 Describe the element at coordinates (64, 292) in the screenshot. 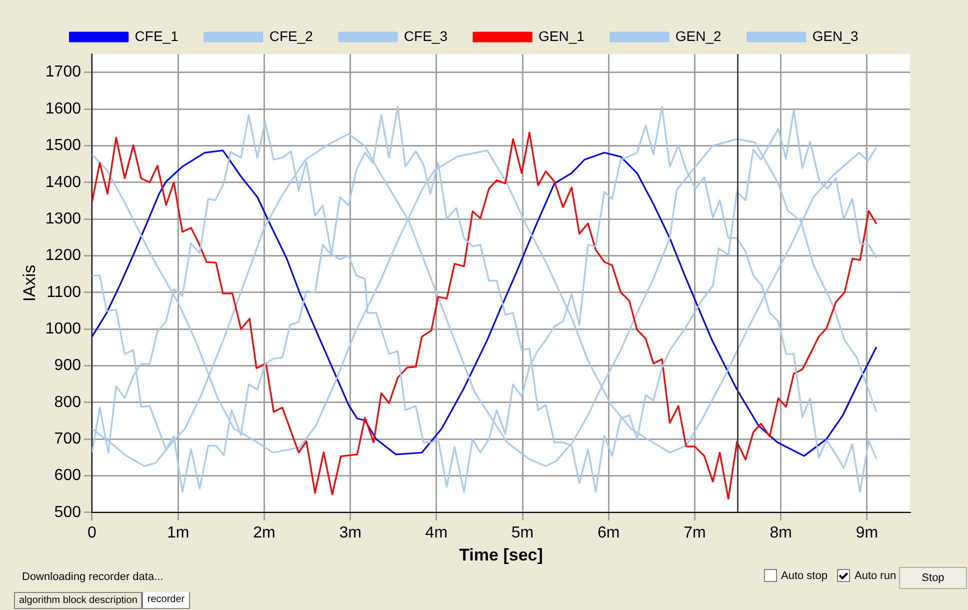

I see `y-tick-label: 1100` at that location.